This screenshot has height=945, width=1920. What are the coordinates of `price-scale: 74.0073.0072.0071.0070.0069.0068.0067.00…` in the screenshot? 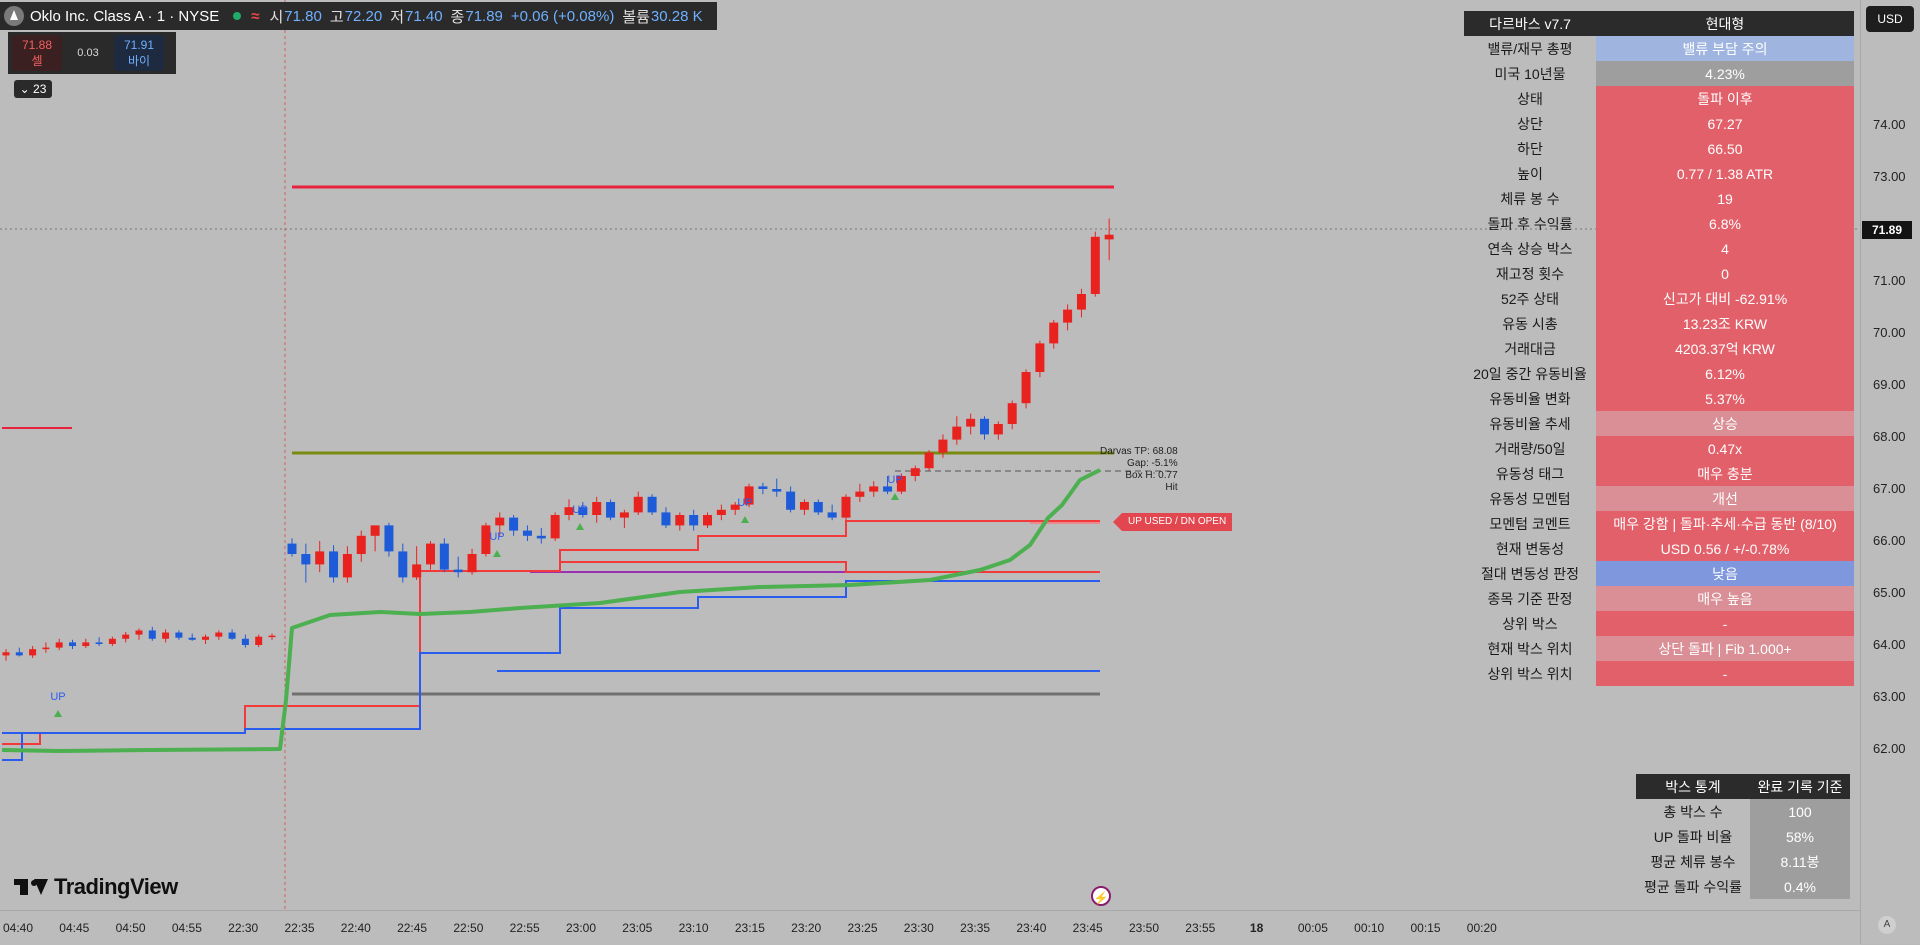 It's located at (1890, 472).